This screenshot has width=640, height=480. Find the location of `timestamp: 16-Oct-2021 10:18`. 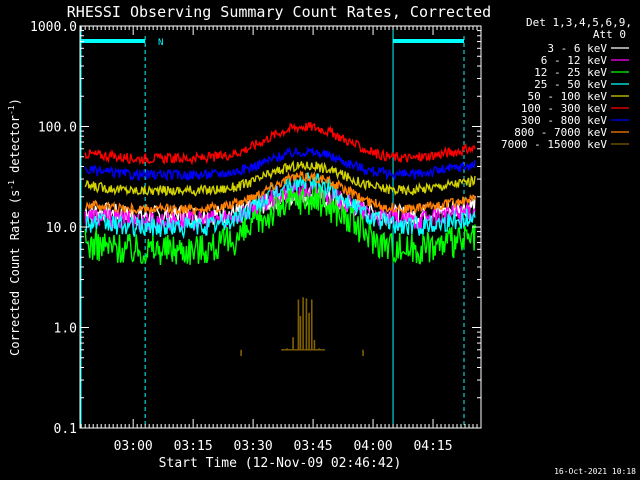

timestamp: 16-Oct-2021 10:18 is located at coordinates (595, 471).